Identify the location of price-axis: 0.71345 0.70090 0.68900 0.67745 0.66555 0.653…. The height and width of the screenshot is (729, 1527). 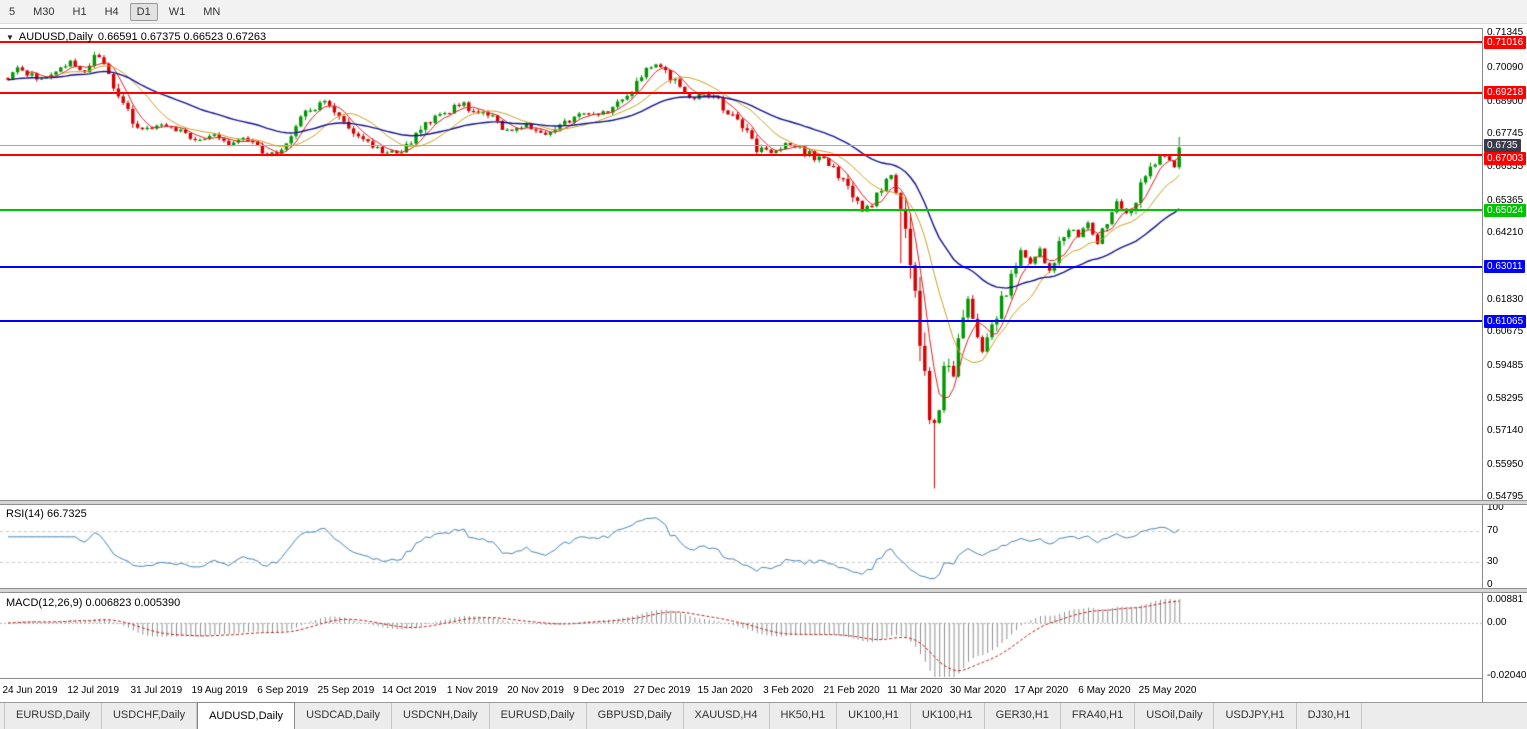
(1504, 365).